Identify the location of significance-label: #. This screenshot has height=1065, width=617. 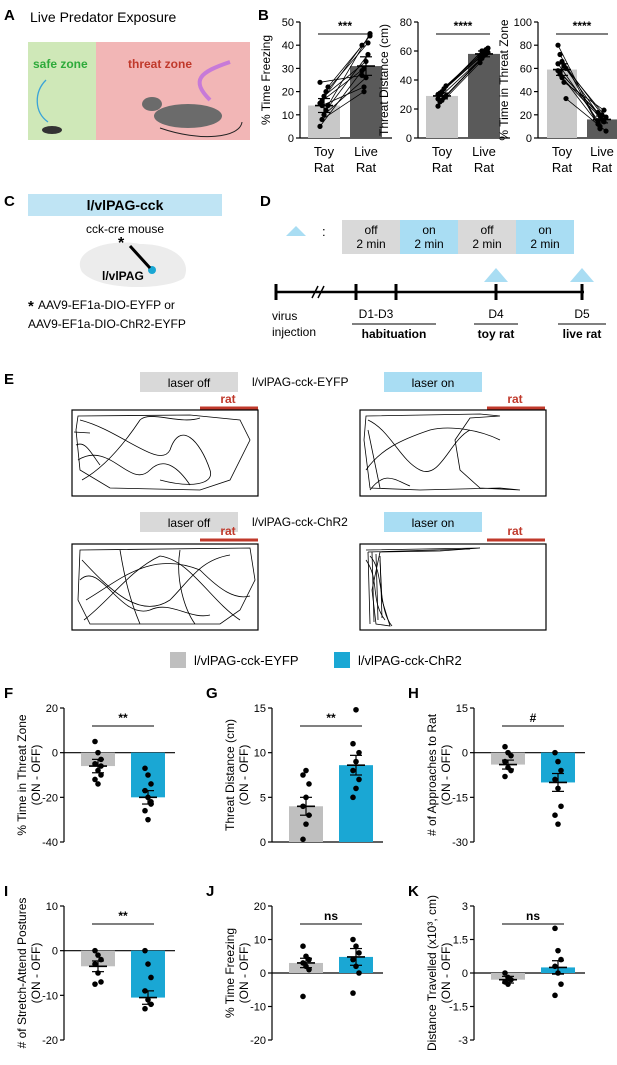
(533, 718).